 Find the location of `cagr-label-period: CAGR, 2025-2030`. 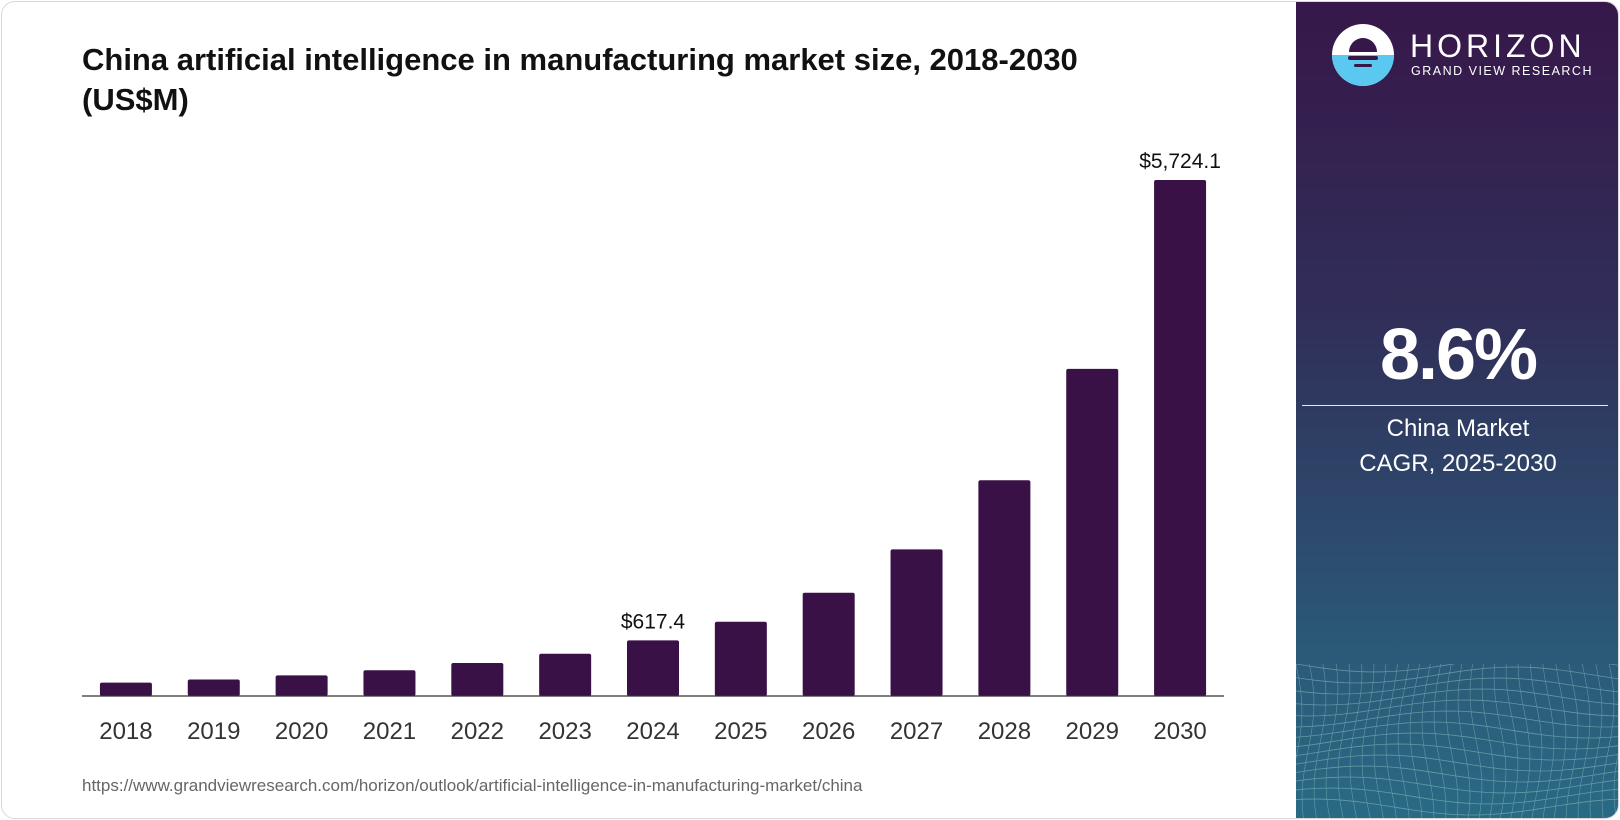

cagr-label-period: CAGR, 2025-2030 is located at coordinates (1458, 463).